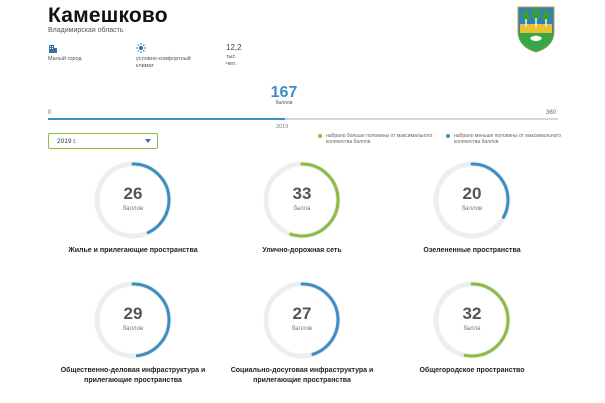 This screenshot has width=605, height=403. What do you see at coordinates (133, 193) in the screenshot?
I see `category-score-value: 26` at bounding box center [133, 193].